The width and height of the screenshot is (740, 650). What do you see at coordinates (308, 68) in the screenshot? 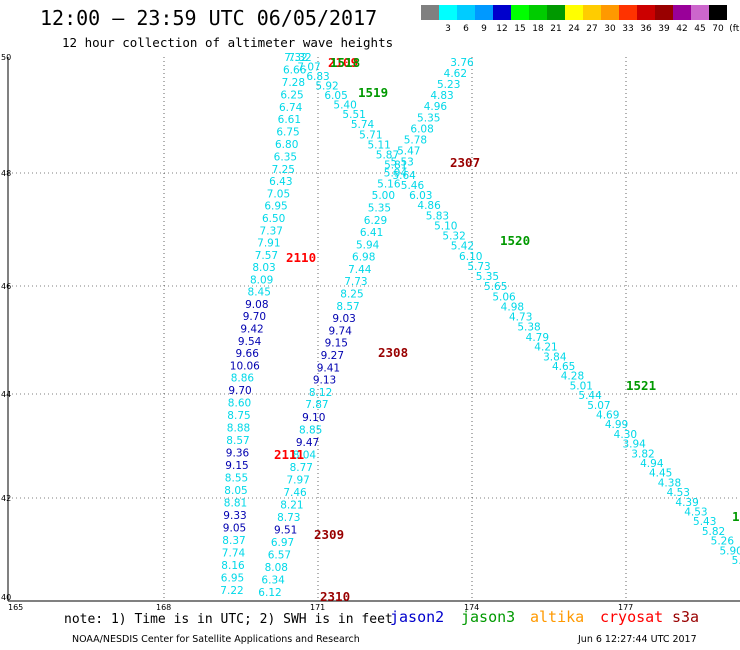
I see `wave-height-value: 7.07` at bounding box center [308, 68].